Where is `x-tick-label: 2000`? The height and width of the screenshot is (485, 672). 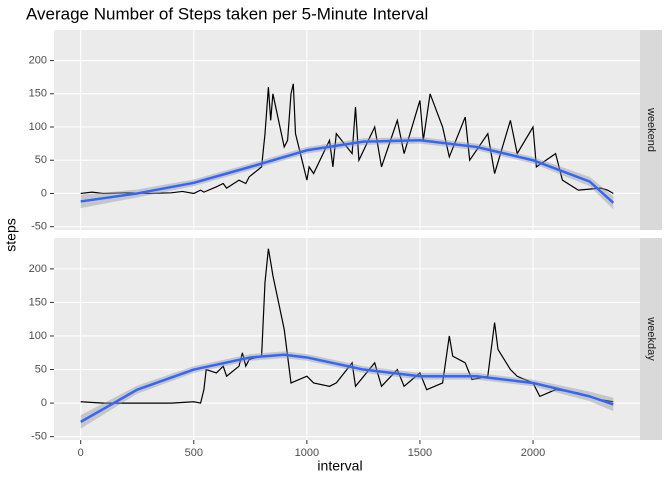 x-tick-label: 2000 is located at coordinates (533, 453).